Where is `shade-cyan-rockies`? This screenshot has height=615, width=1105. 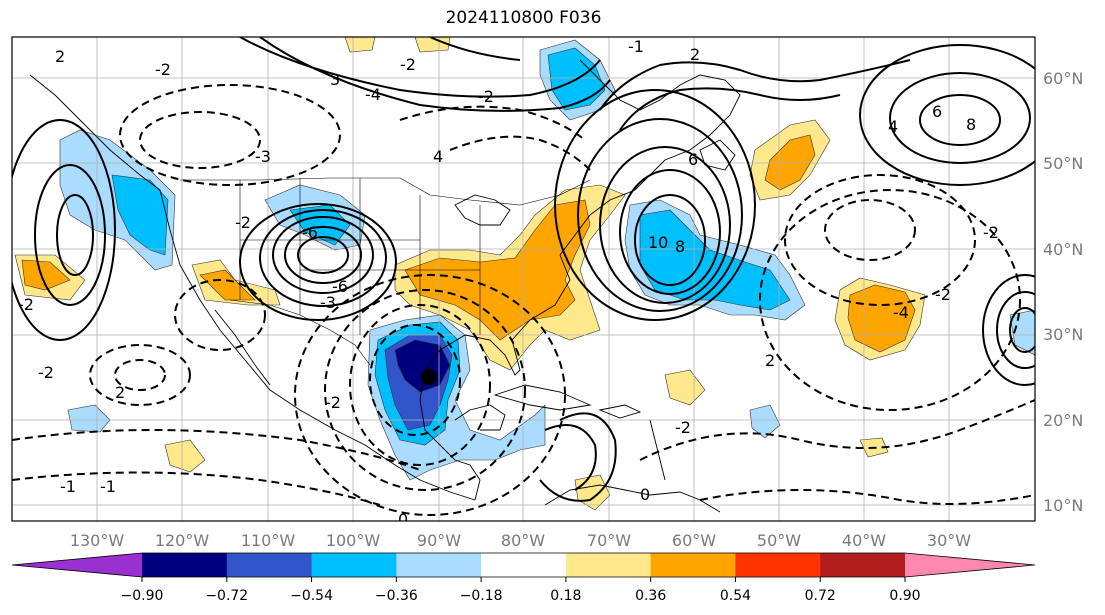
shade-cyan-rockies is located at coordinates (320, 225).